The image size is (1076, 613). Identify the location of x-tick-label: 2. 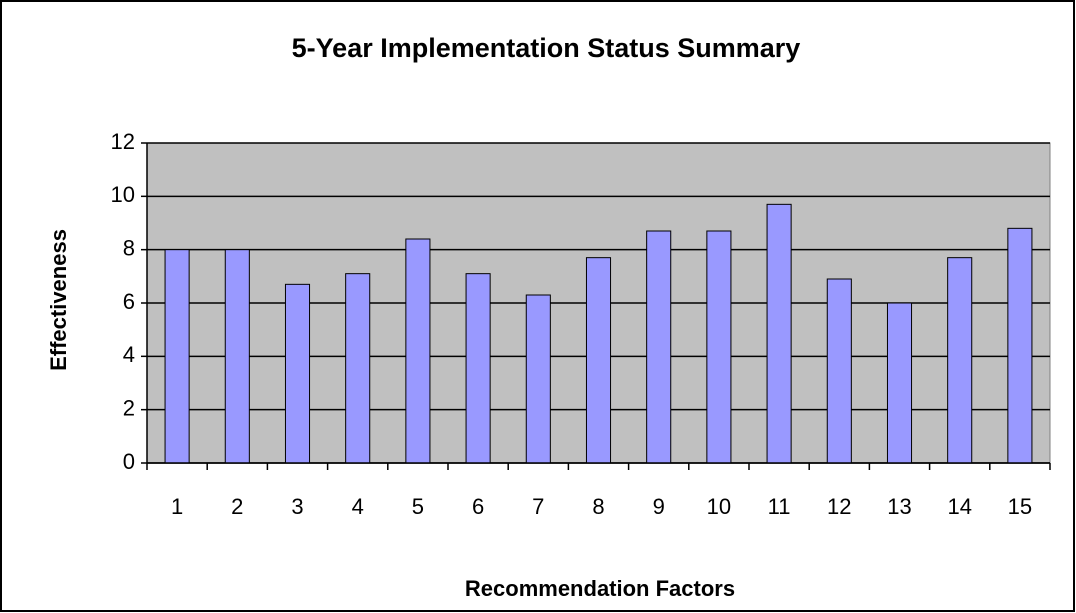
(237, 506).